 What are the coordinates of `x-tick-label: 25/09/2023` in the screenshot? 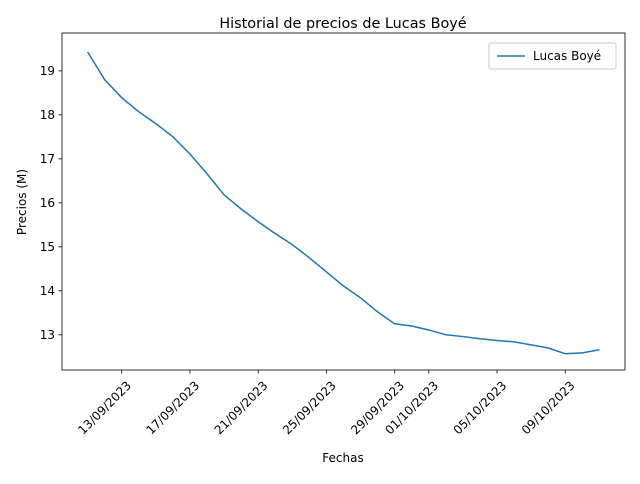 It's located at (309, 407).